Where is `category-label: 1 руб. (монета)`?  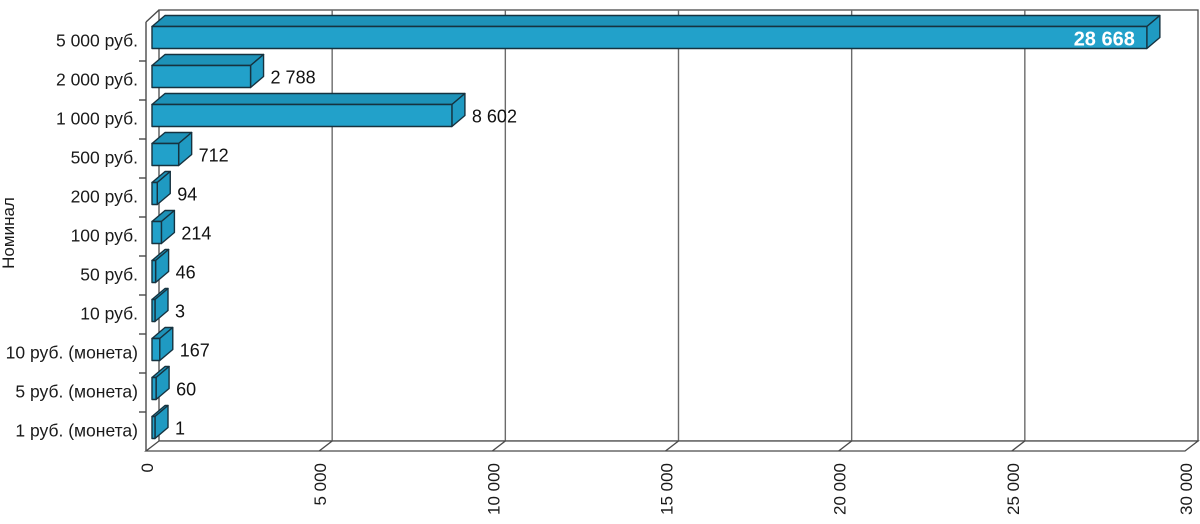
category-label: 1 руб. (монета) is located at coordinates (76, 431).